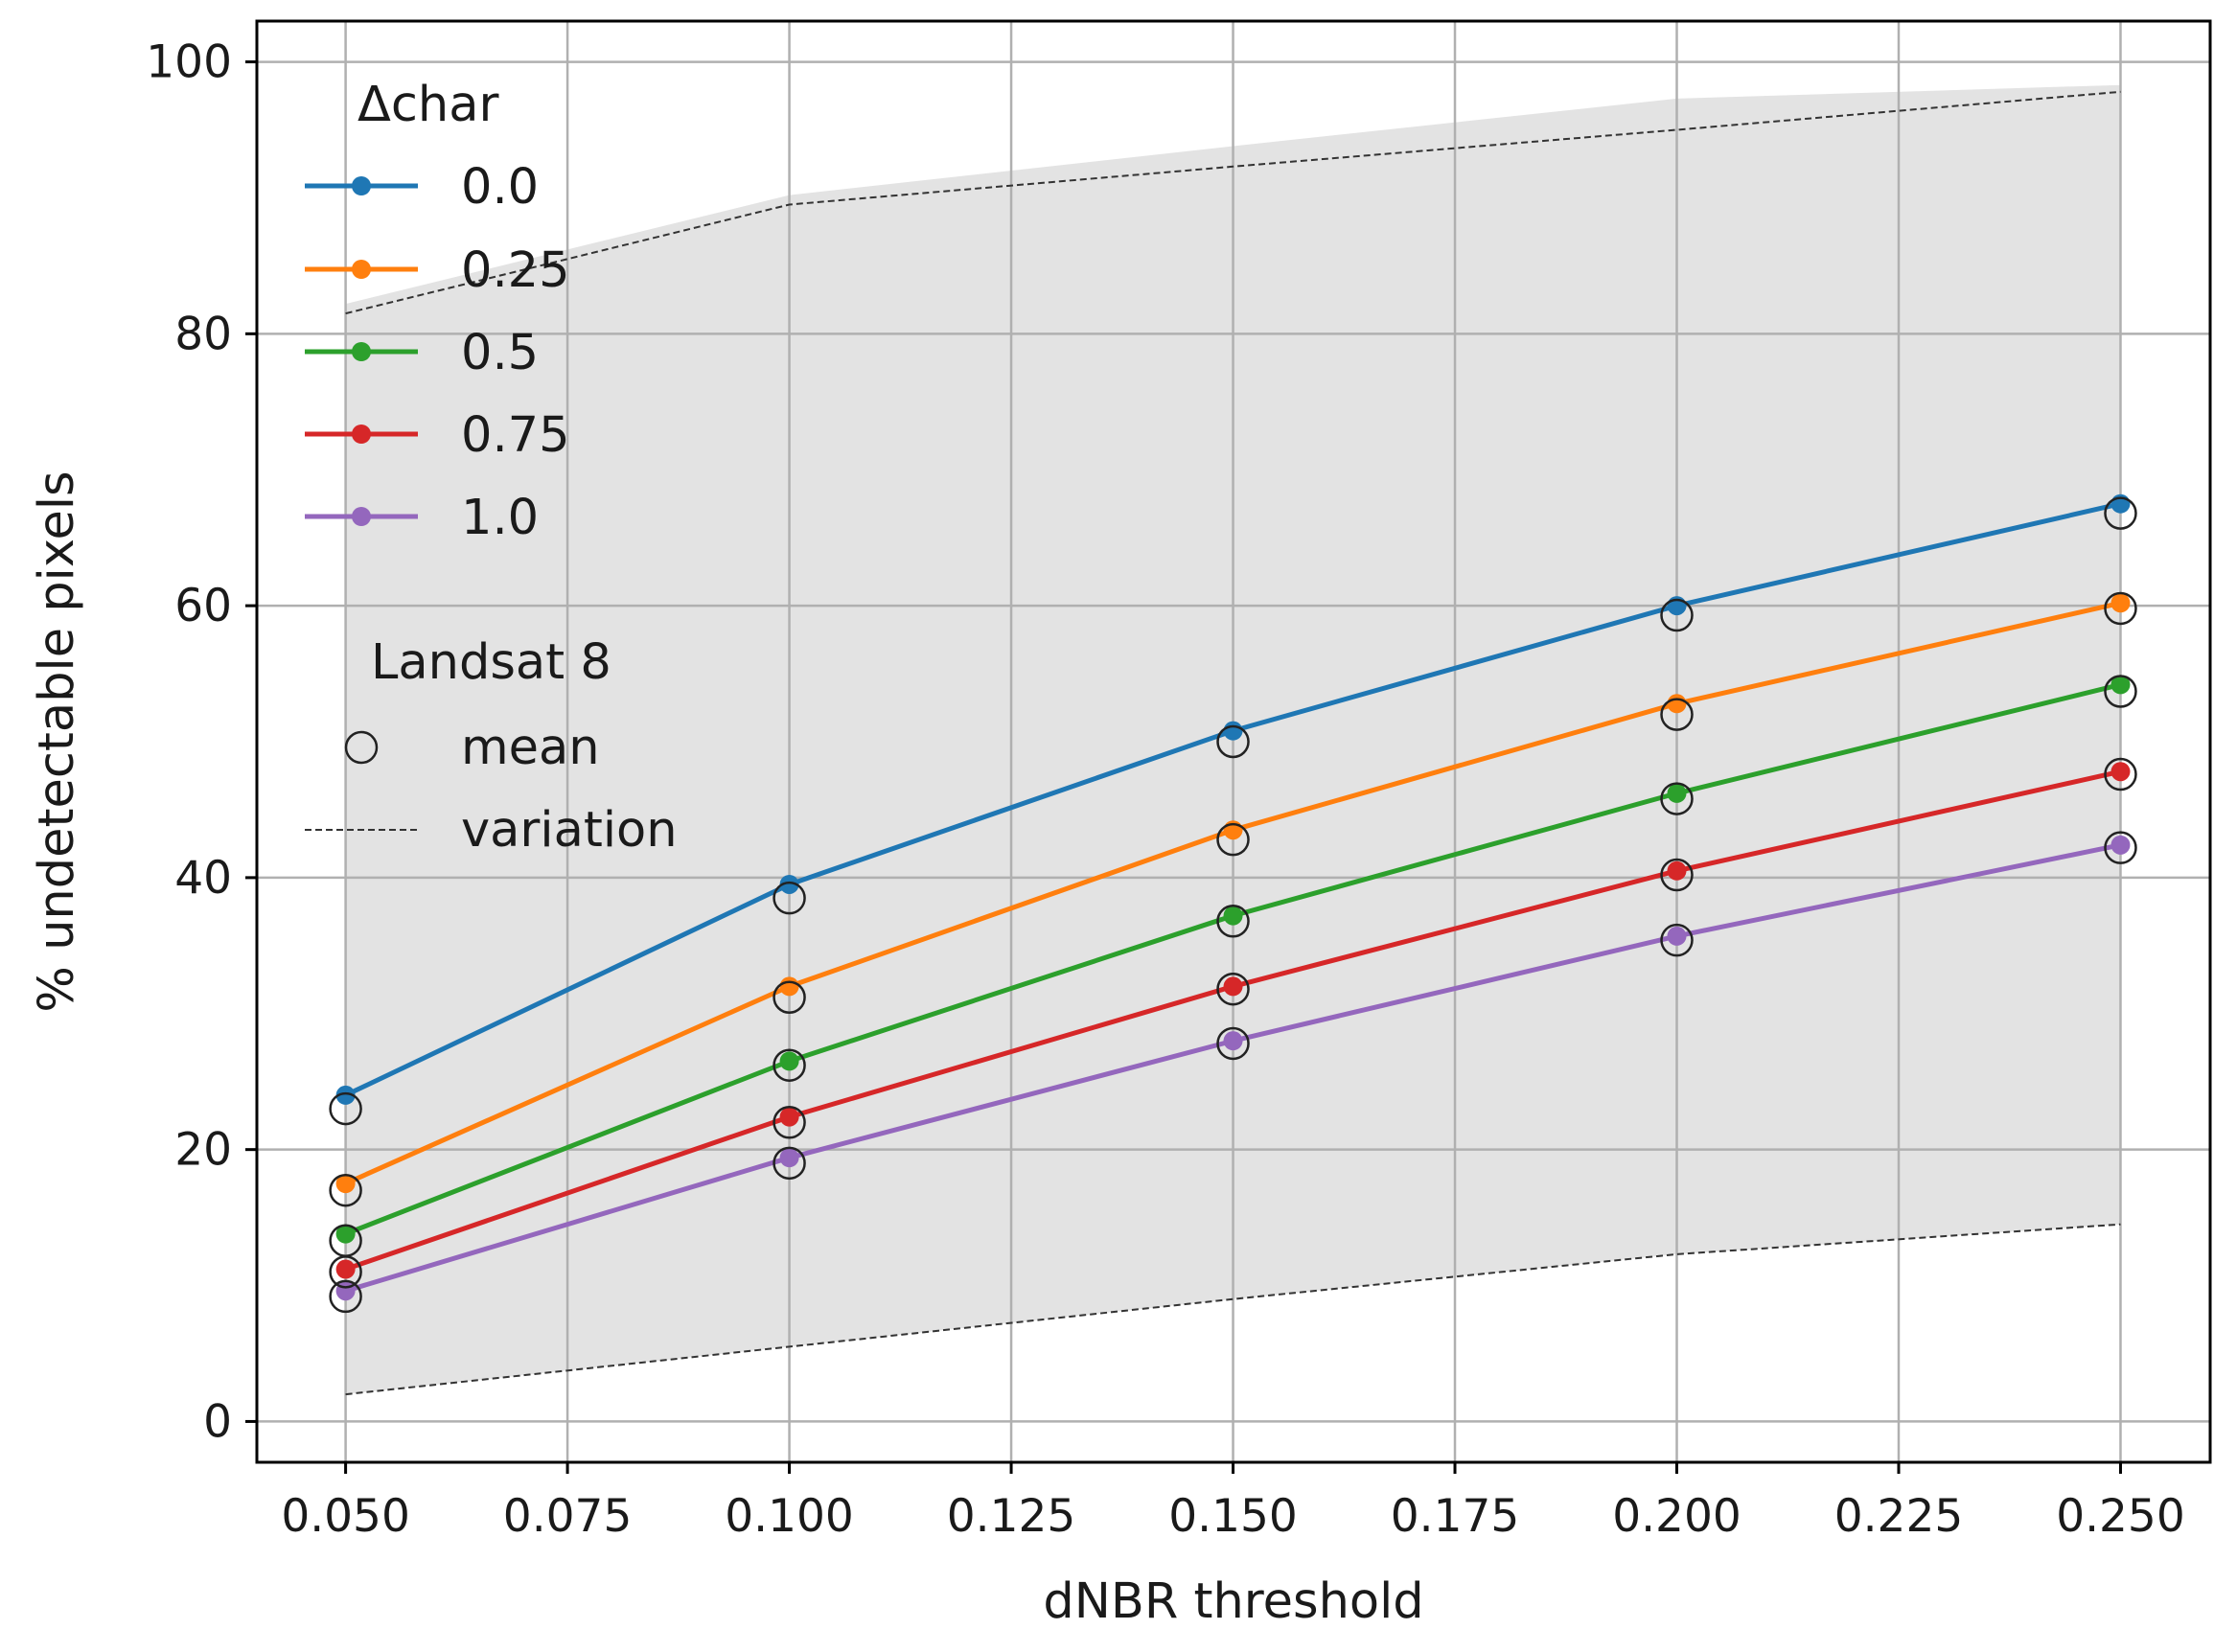  What do you see at coordinates (203, 334) in the screenshot?
I see `y-tick-label: 80` at bounding box center [203, 334].